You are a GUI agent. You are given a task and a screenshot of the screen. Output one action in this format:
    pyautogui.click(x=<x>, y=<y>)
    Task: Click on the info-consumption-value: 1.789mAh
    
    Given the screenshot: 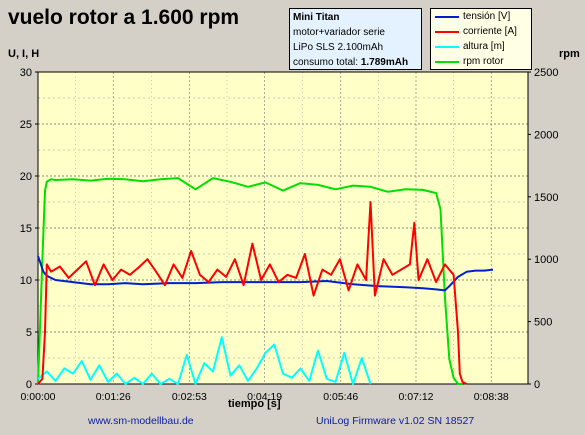 What is the action you would take?
    pyautogui.click(x=384, y=62)
    